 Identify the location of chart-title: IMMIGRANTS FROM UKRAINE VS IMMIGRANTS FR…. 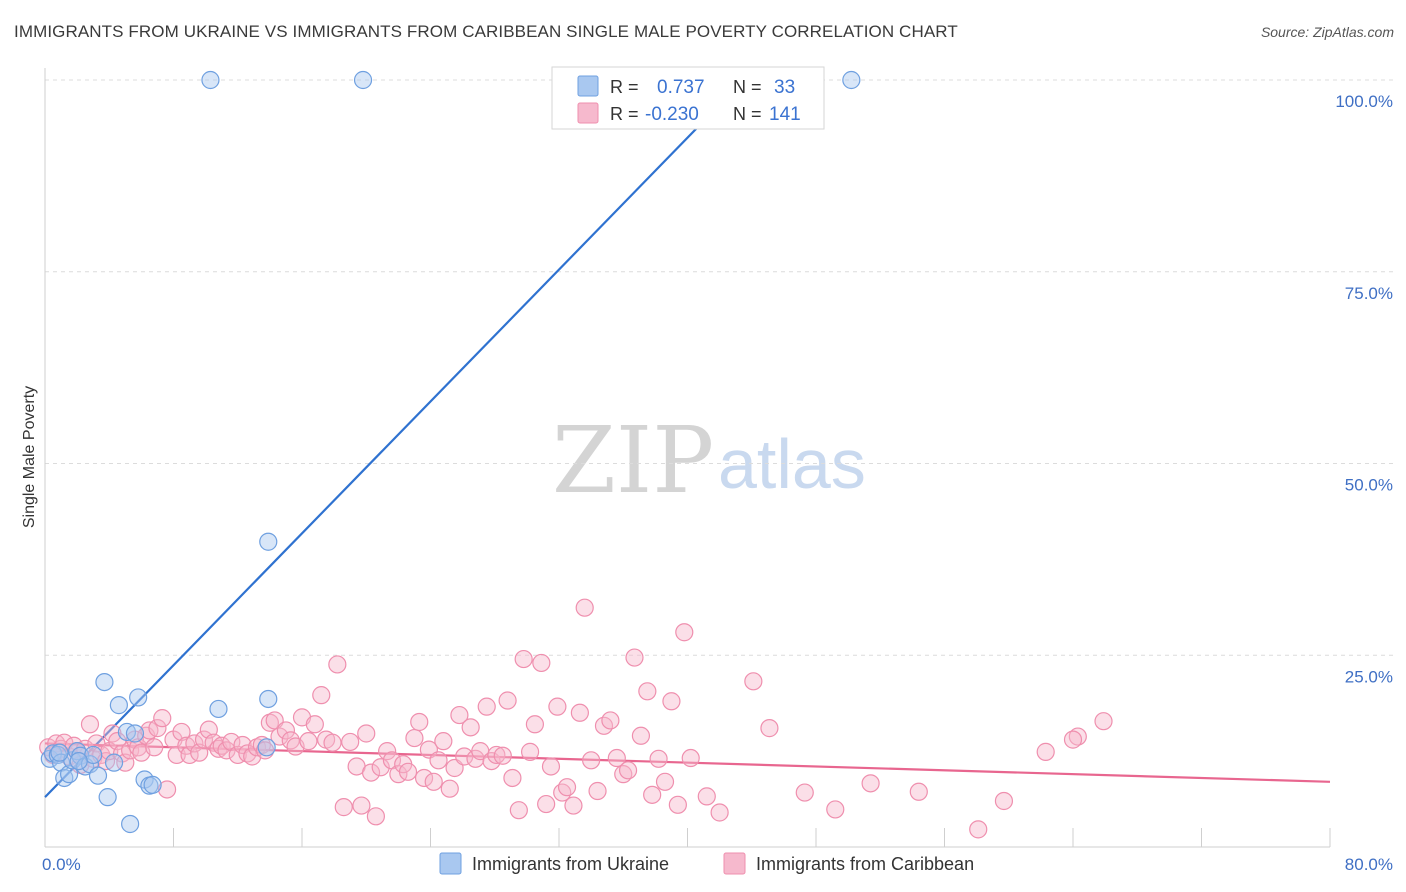
(486, 31).